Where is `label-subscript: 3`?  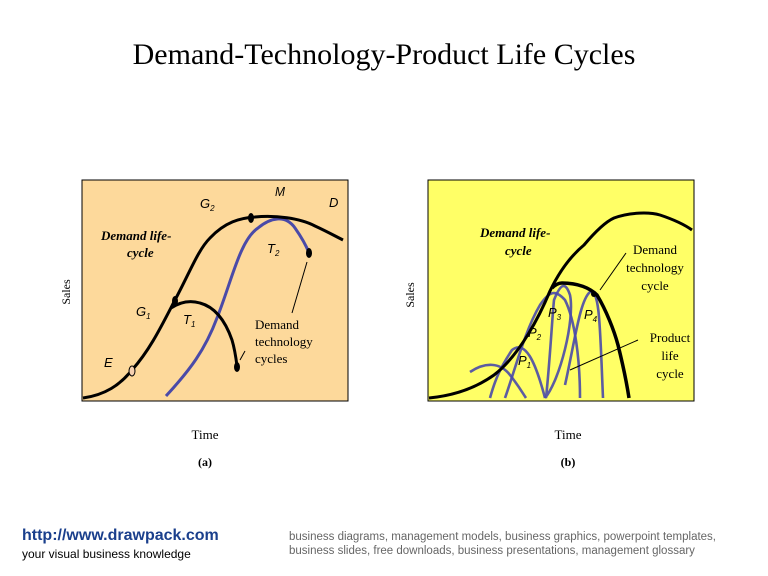
label-subscript: 3 is located at coordinates (559, 317).